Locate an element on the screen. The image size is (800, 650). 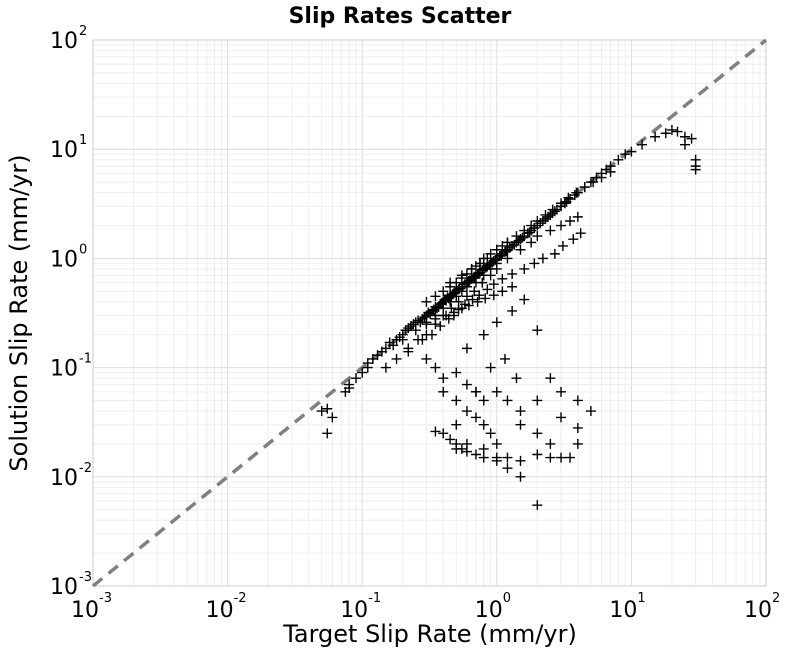
x-tick-exponent: 0 is located at coordinates (507, 598).